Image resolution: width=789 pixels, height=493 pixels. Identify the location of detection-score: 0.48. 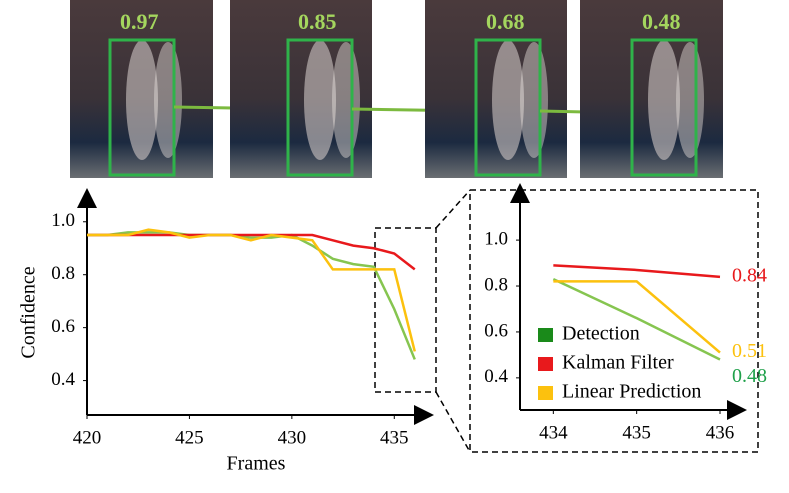
(661, 21).